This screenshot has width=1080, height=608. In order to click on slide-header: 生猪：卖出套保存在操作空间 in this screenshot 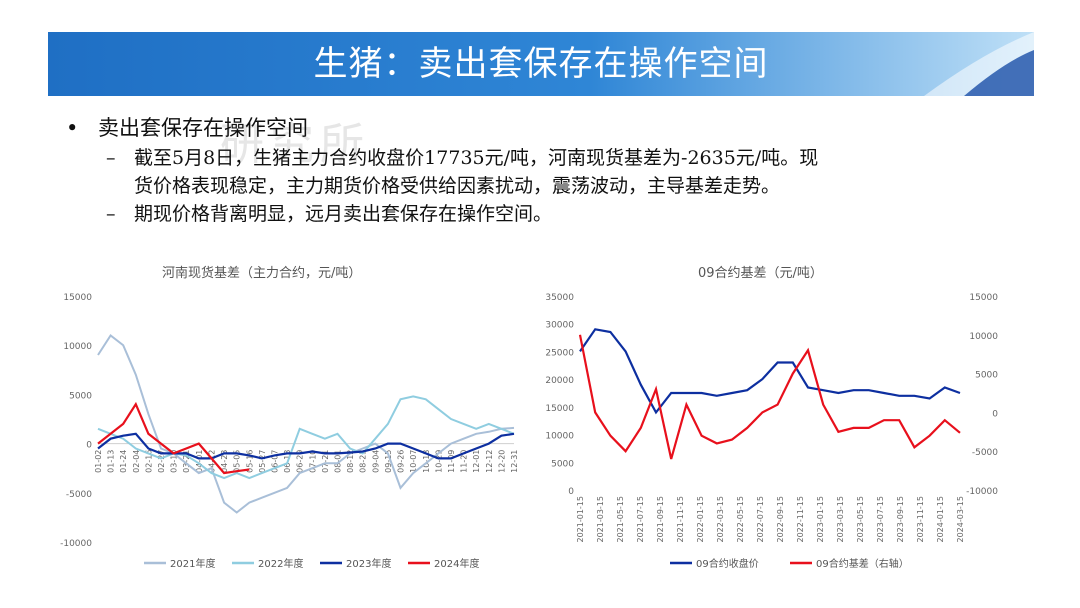, I will do `click(541, 64)`.